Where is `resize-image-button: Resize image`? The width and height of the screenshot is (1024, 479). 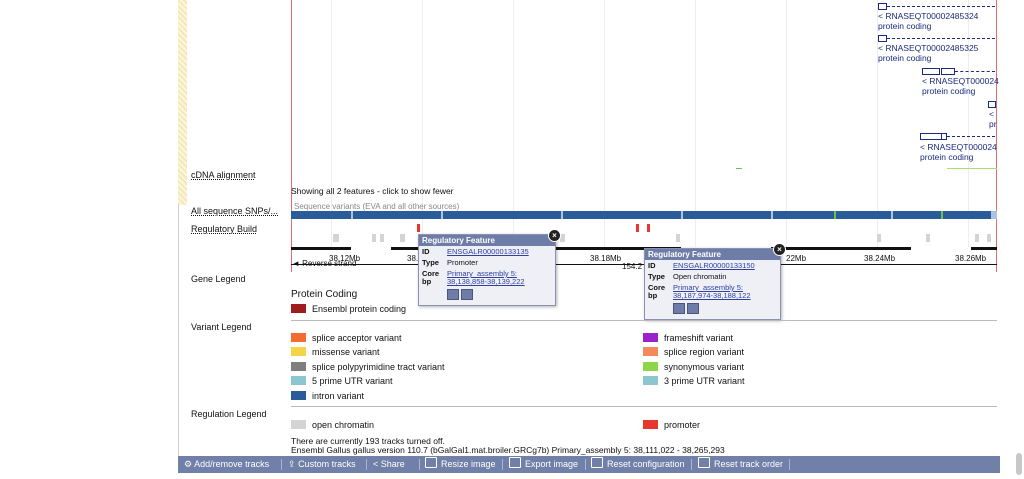
resize-image-button: Resize image is located at coordinates (460, 464).